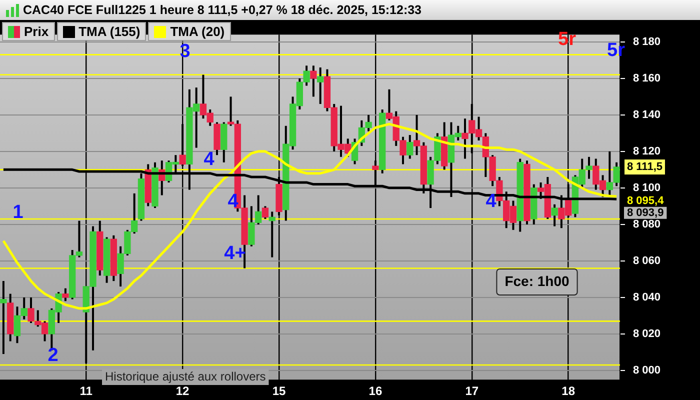 Image resolution: width=700 pixels, height=400 pixels. What do you see at coordinates (222, 10) in the screenshot?
I see `chart-title: CAC40 FCE Full1225 1 heure 8 111,5 +0,27 % 18 déc. 2025, 15:12:33` at bounding box center [222, 10].